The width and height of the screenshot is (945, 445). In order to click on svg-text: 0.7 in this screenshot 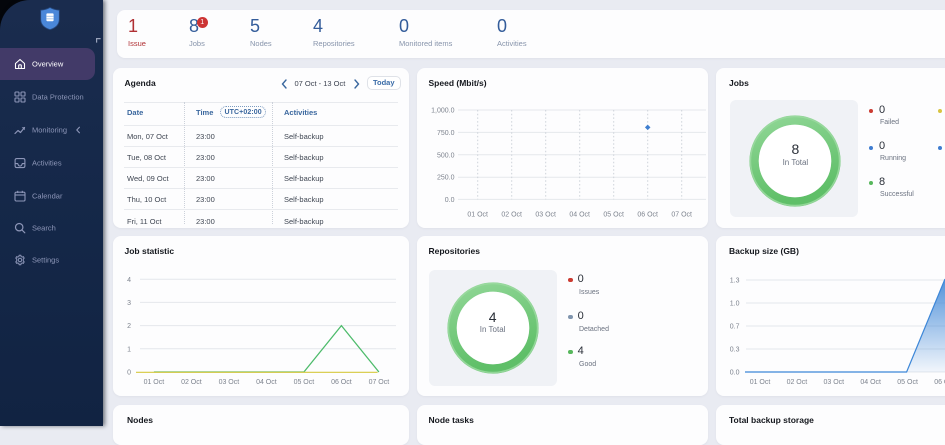, I will do `click(735, 327)`.